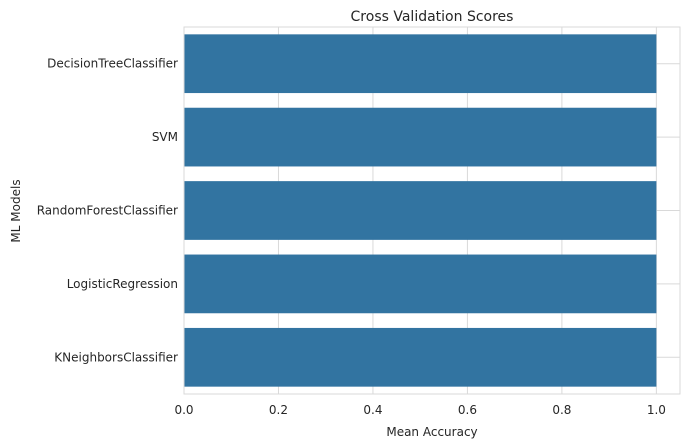  I want to click on chart-title: Cross Validation Scores, so click(432, 17).